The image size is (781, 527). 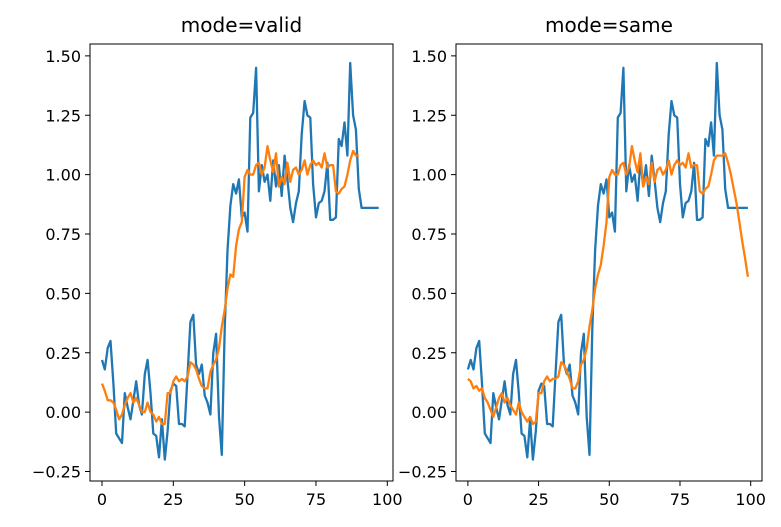 What do you see at coordinates (316, 499) in the screenshot?
I see `x-tick-label-mode-valid-75: 75` at bounding box center [316, 499].